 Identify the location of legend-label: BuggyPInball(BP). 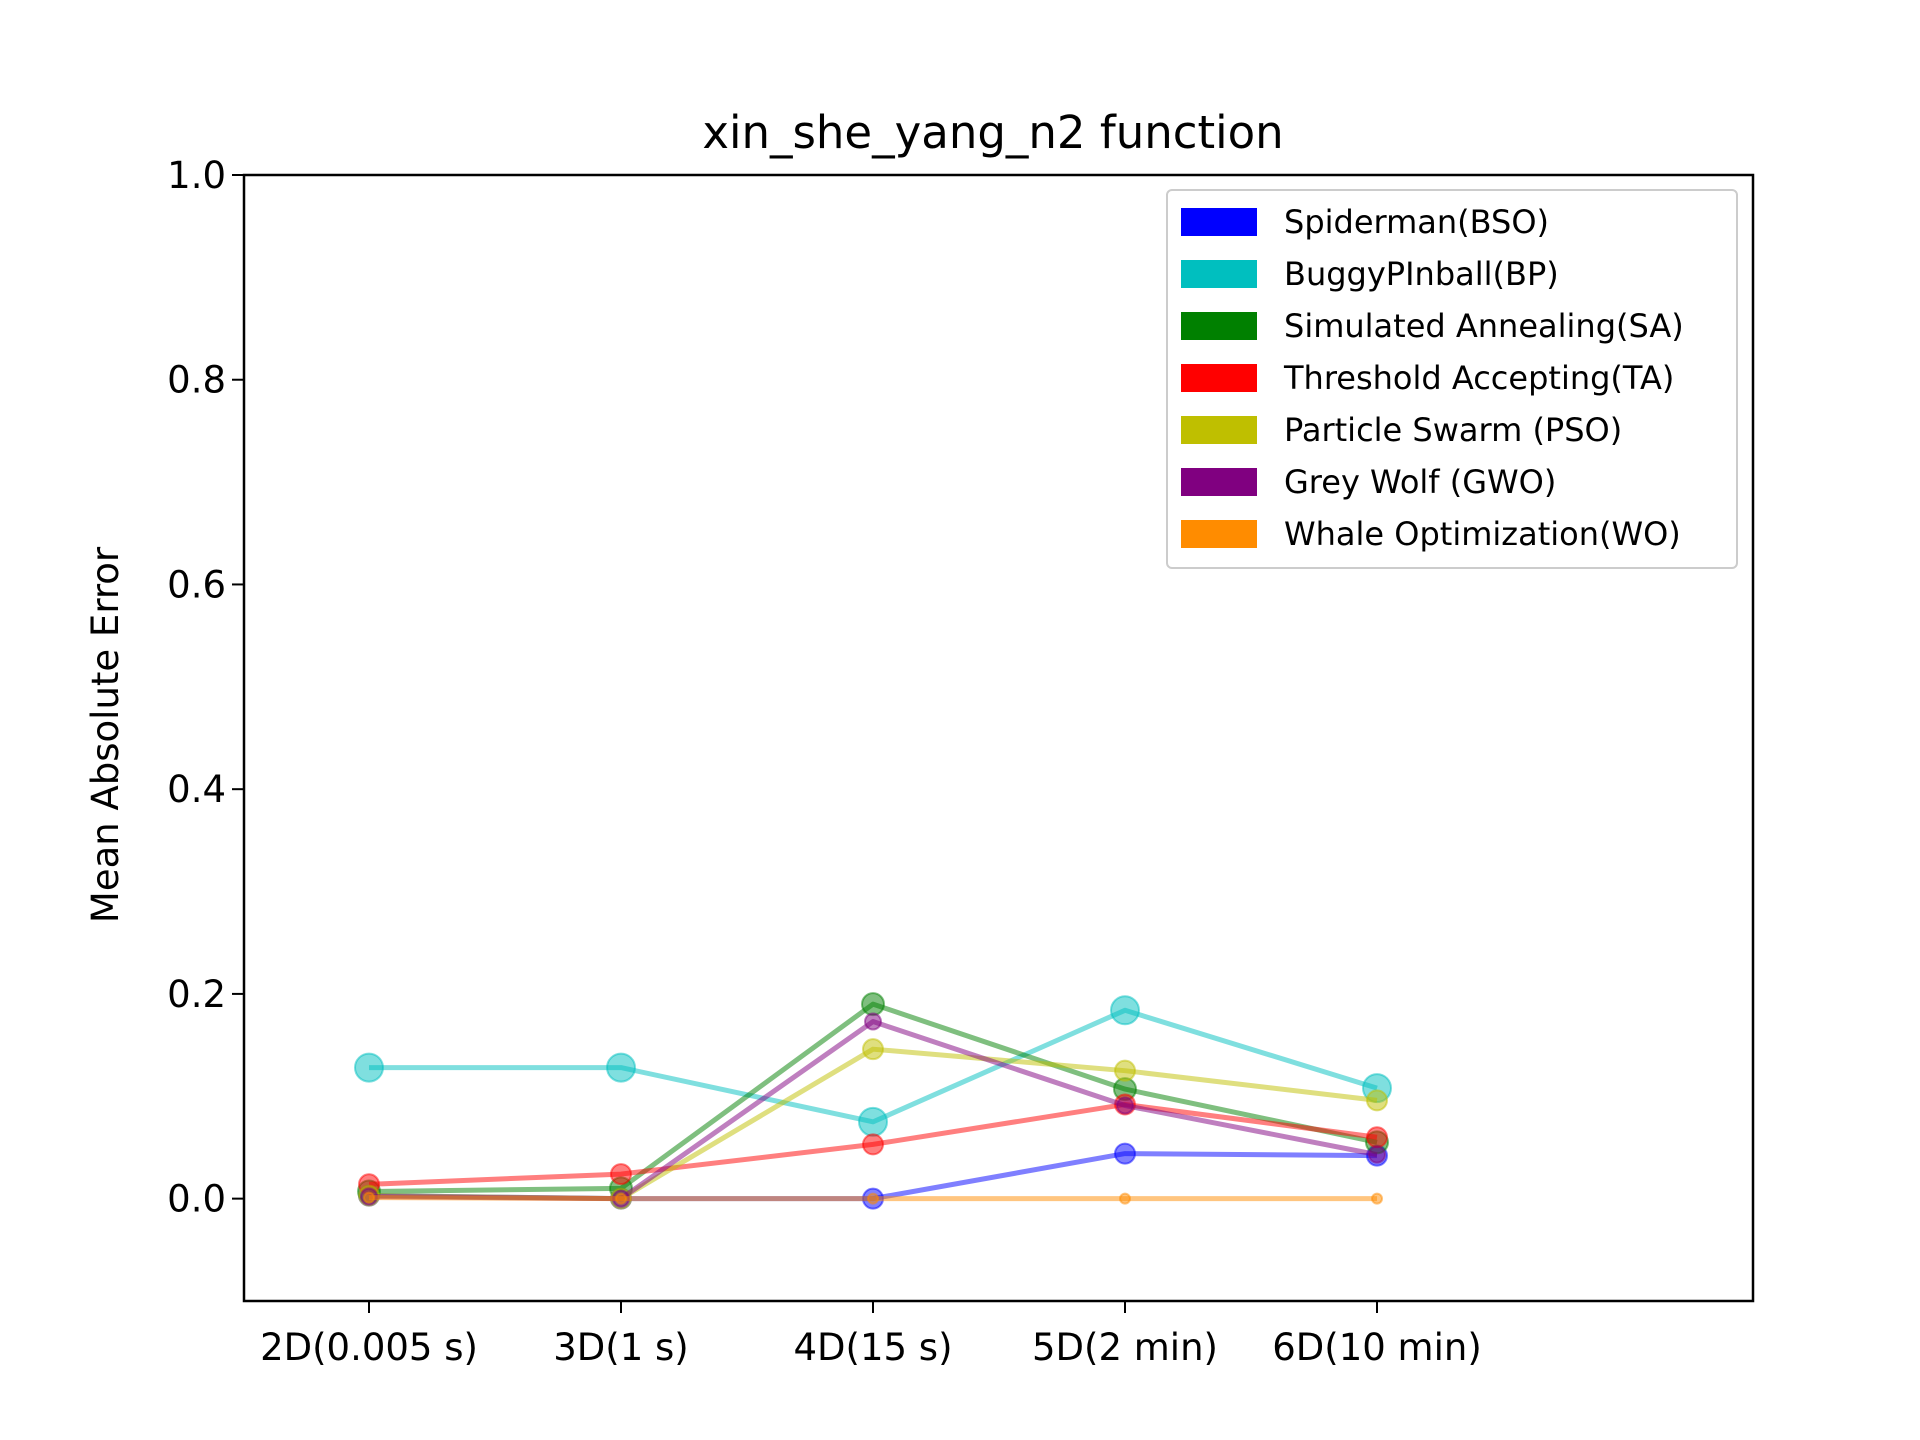
(1421, 274).